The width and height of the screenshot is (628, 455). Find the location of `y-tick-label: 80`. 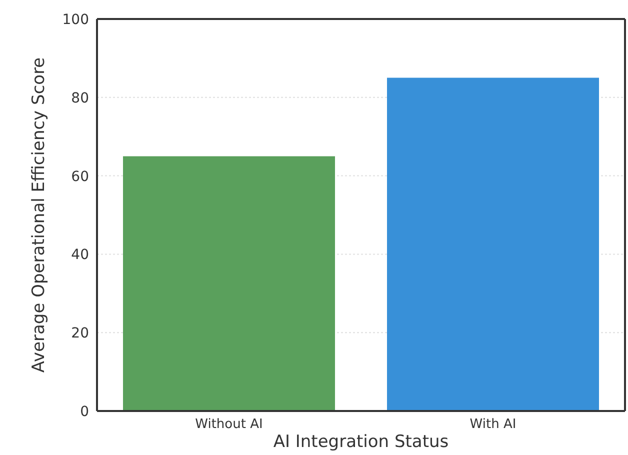

y-tick-label: 80 is located at coordinates (80, 98).